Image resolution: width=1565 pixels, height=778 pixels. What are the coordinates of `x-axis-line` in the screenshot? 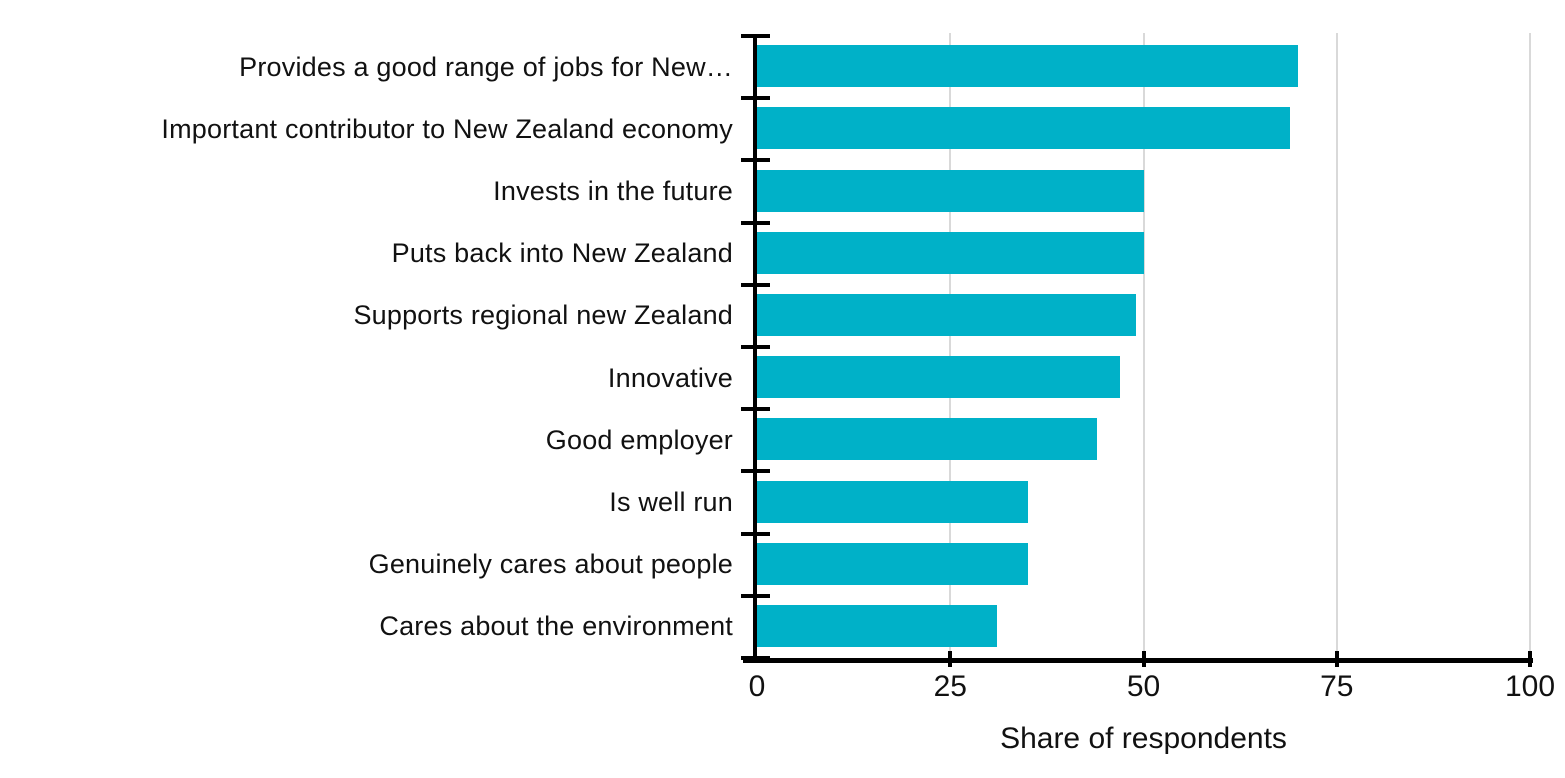 It's located at (1138, 660).